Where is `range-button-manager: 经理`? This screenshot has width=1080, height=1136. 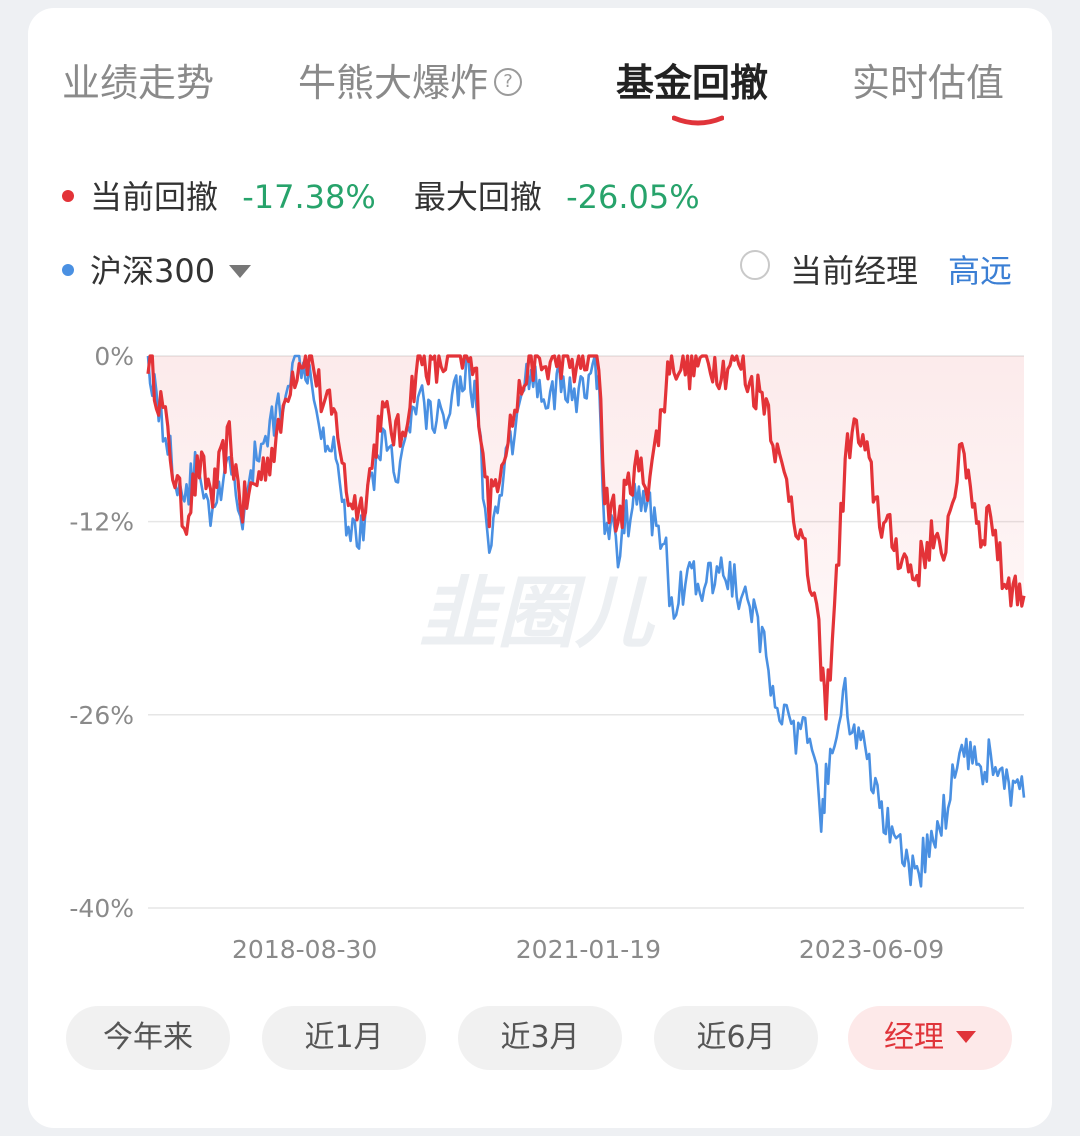
range-button-manager: 经理 is located at coordinates (930, 1038).